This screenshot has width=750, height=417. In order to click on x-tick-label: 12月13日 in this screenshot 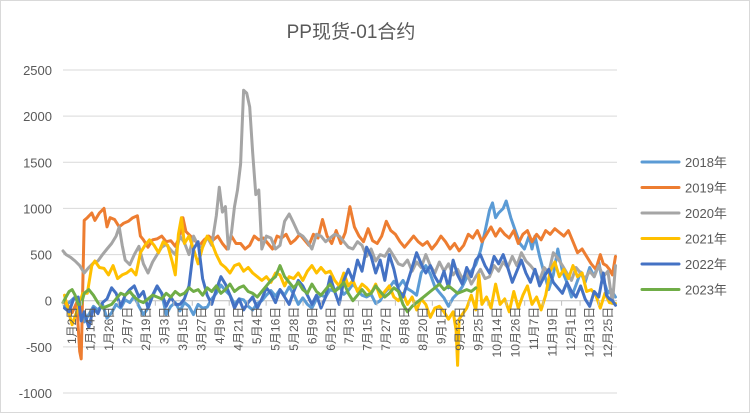, I will do `click(589, 332)`.